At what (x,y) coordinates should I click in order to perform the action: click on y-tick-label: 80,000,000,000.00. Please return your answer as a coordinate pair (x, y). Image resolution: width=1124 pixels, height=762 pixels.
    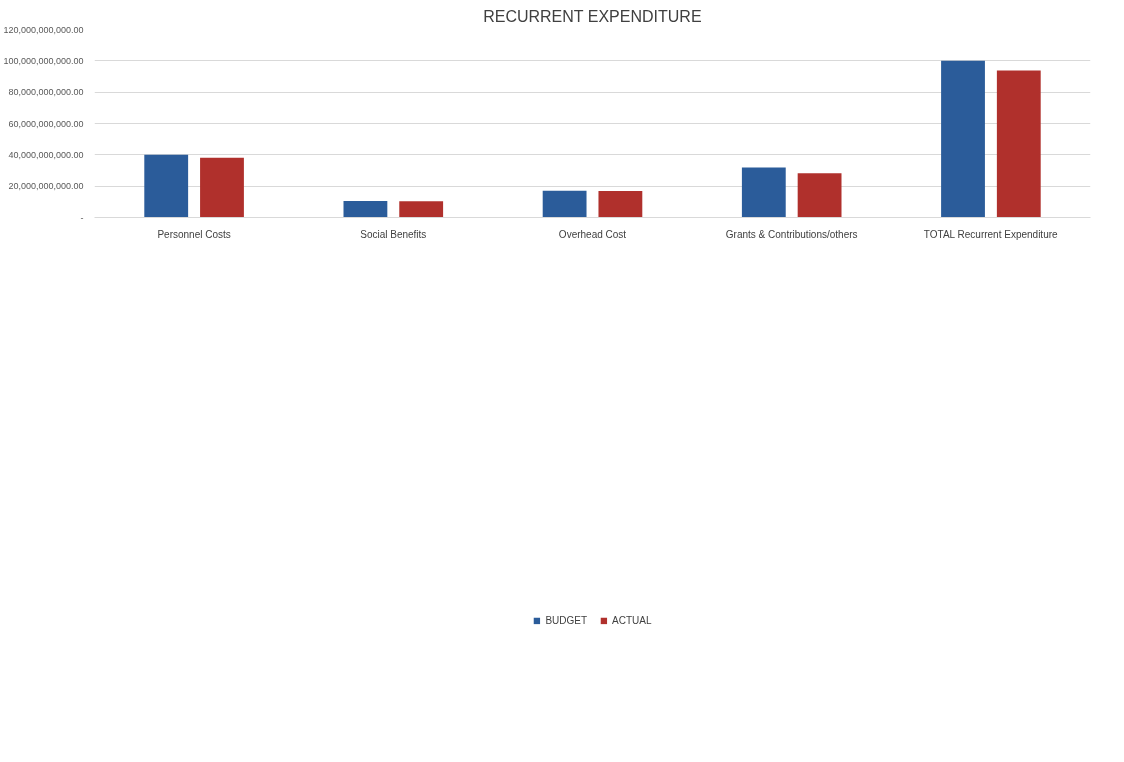
    Looking at the image, I should click on (46, 92).